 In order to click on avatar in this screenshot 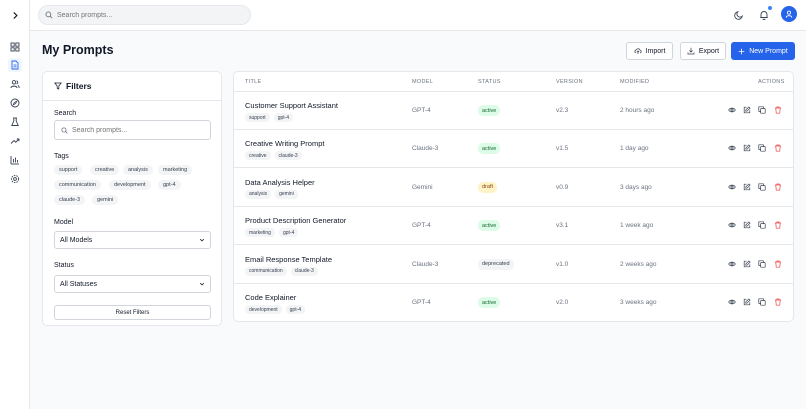, I will do `click(789, 14)`.